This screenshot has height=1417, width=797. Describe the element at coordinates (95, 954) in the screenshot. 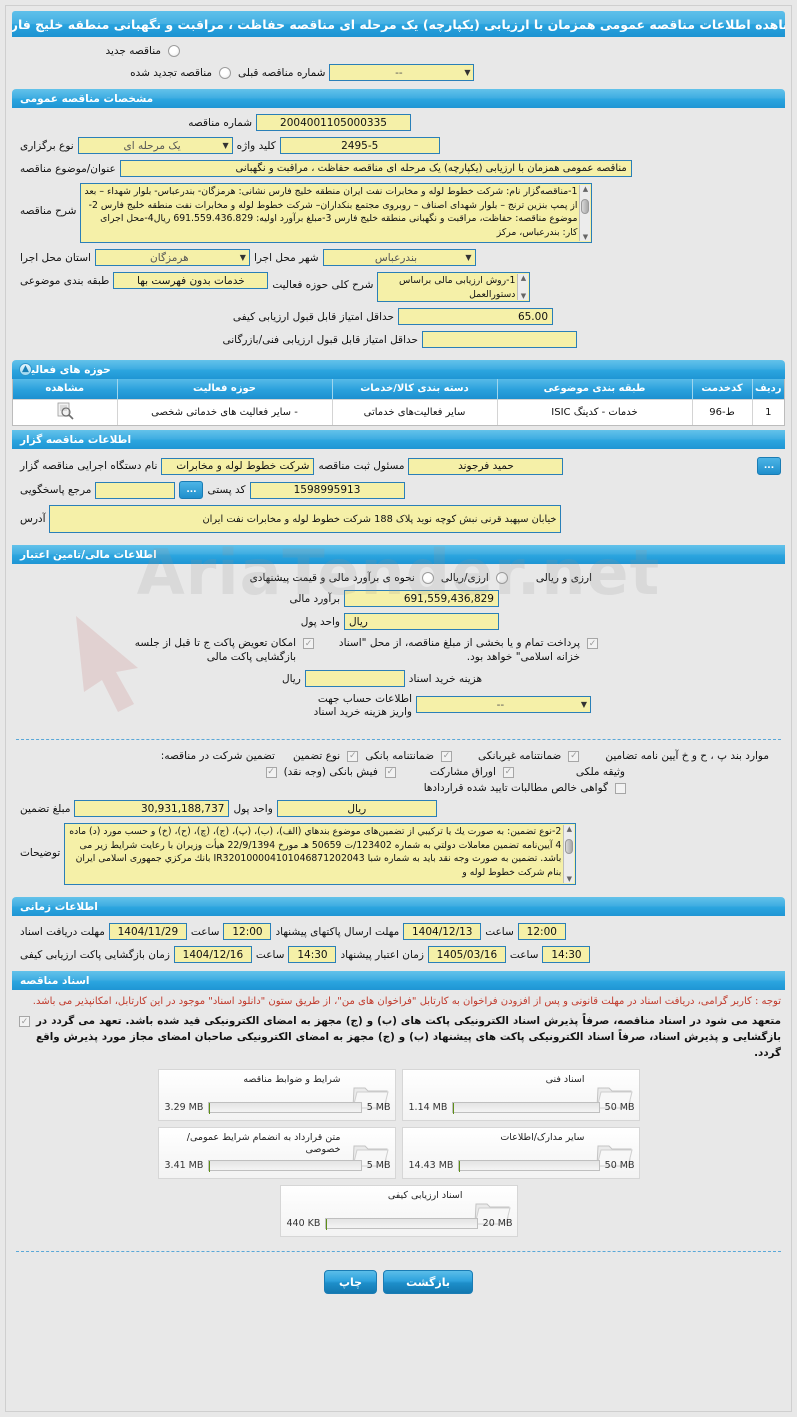

I see `quality-open-label: زمان بازگشایی پاکت ارزیابی کیفی` at that location.